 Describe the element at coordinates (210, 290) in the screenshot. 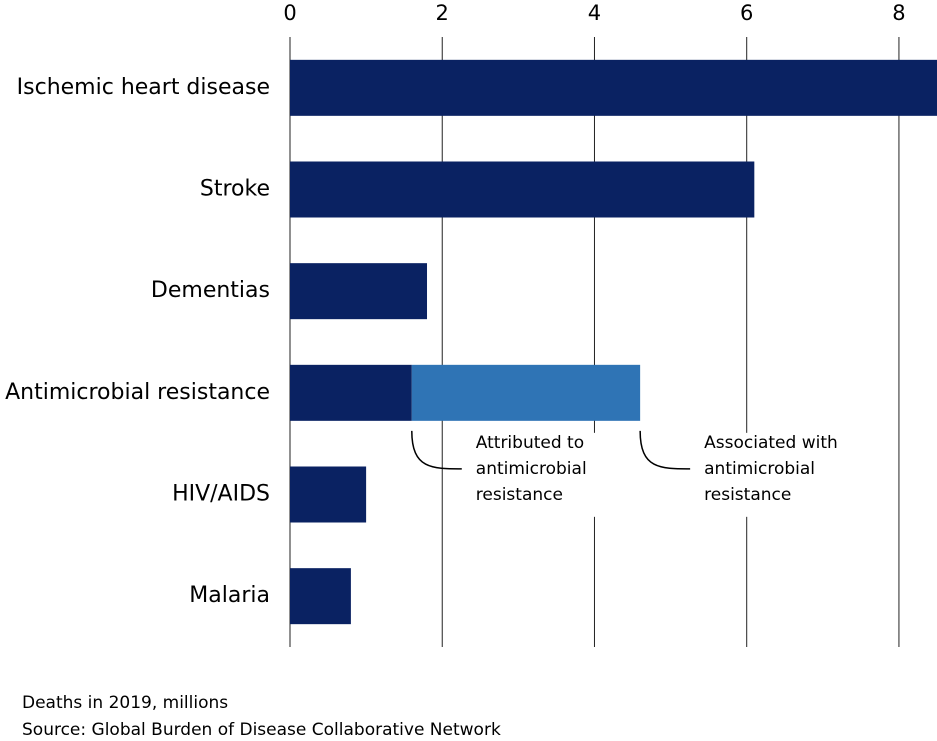

I see `y-tick-label: Dementias` at that location.